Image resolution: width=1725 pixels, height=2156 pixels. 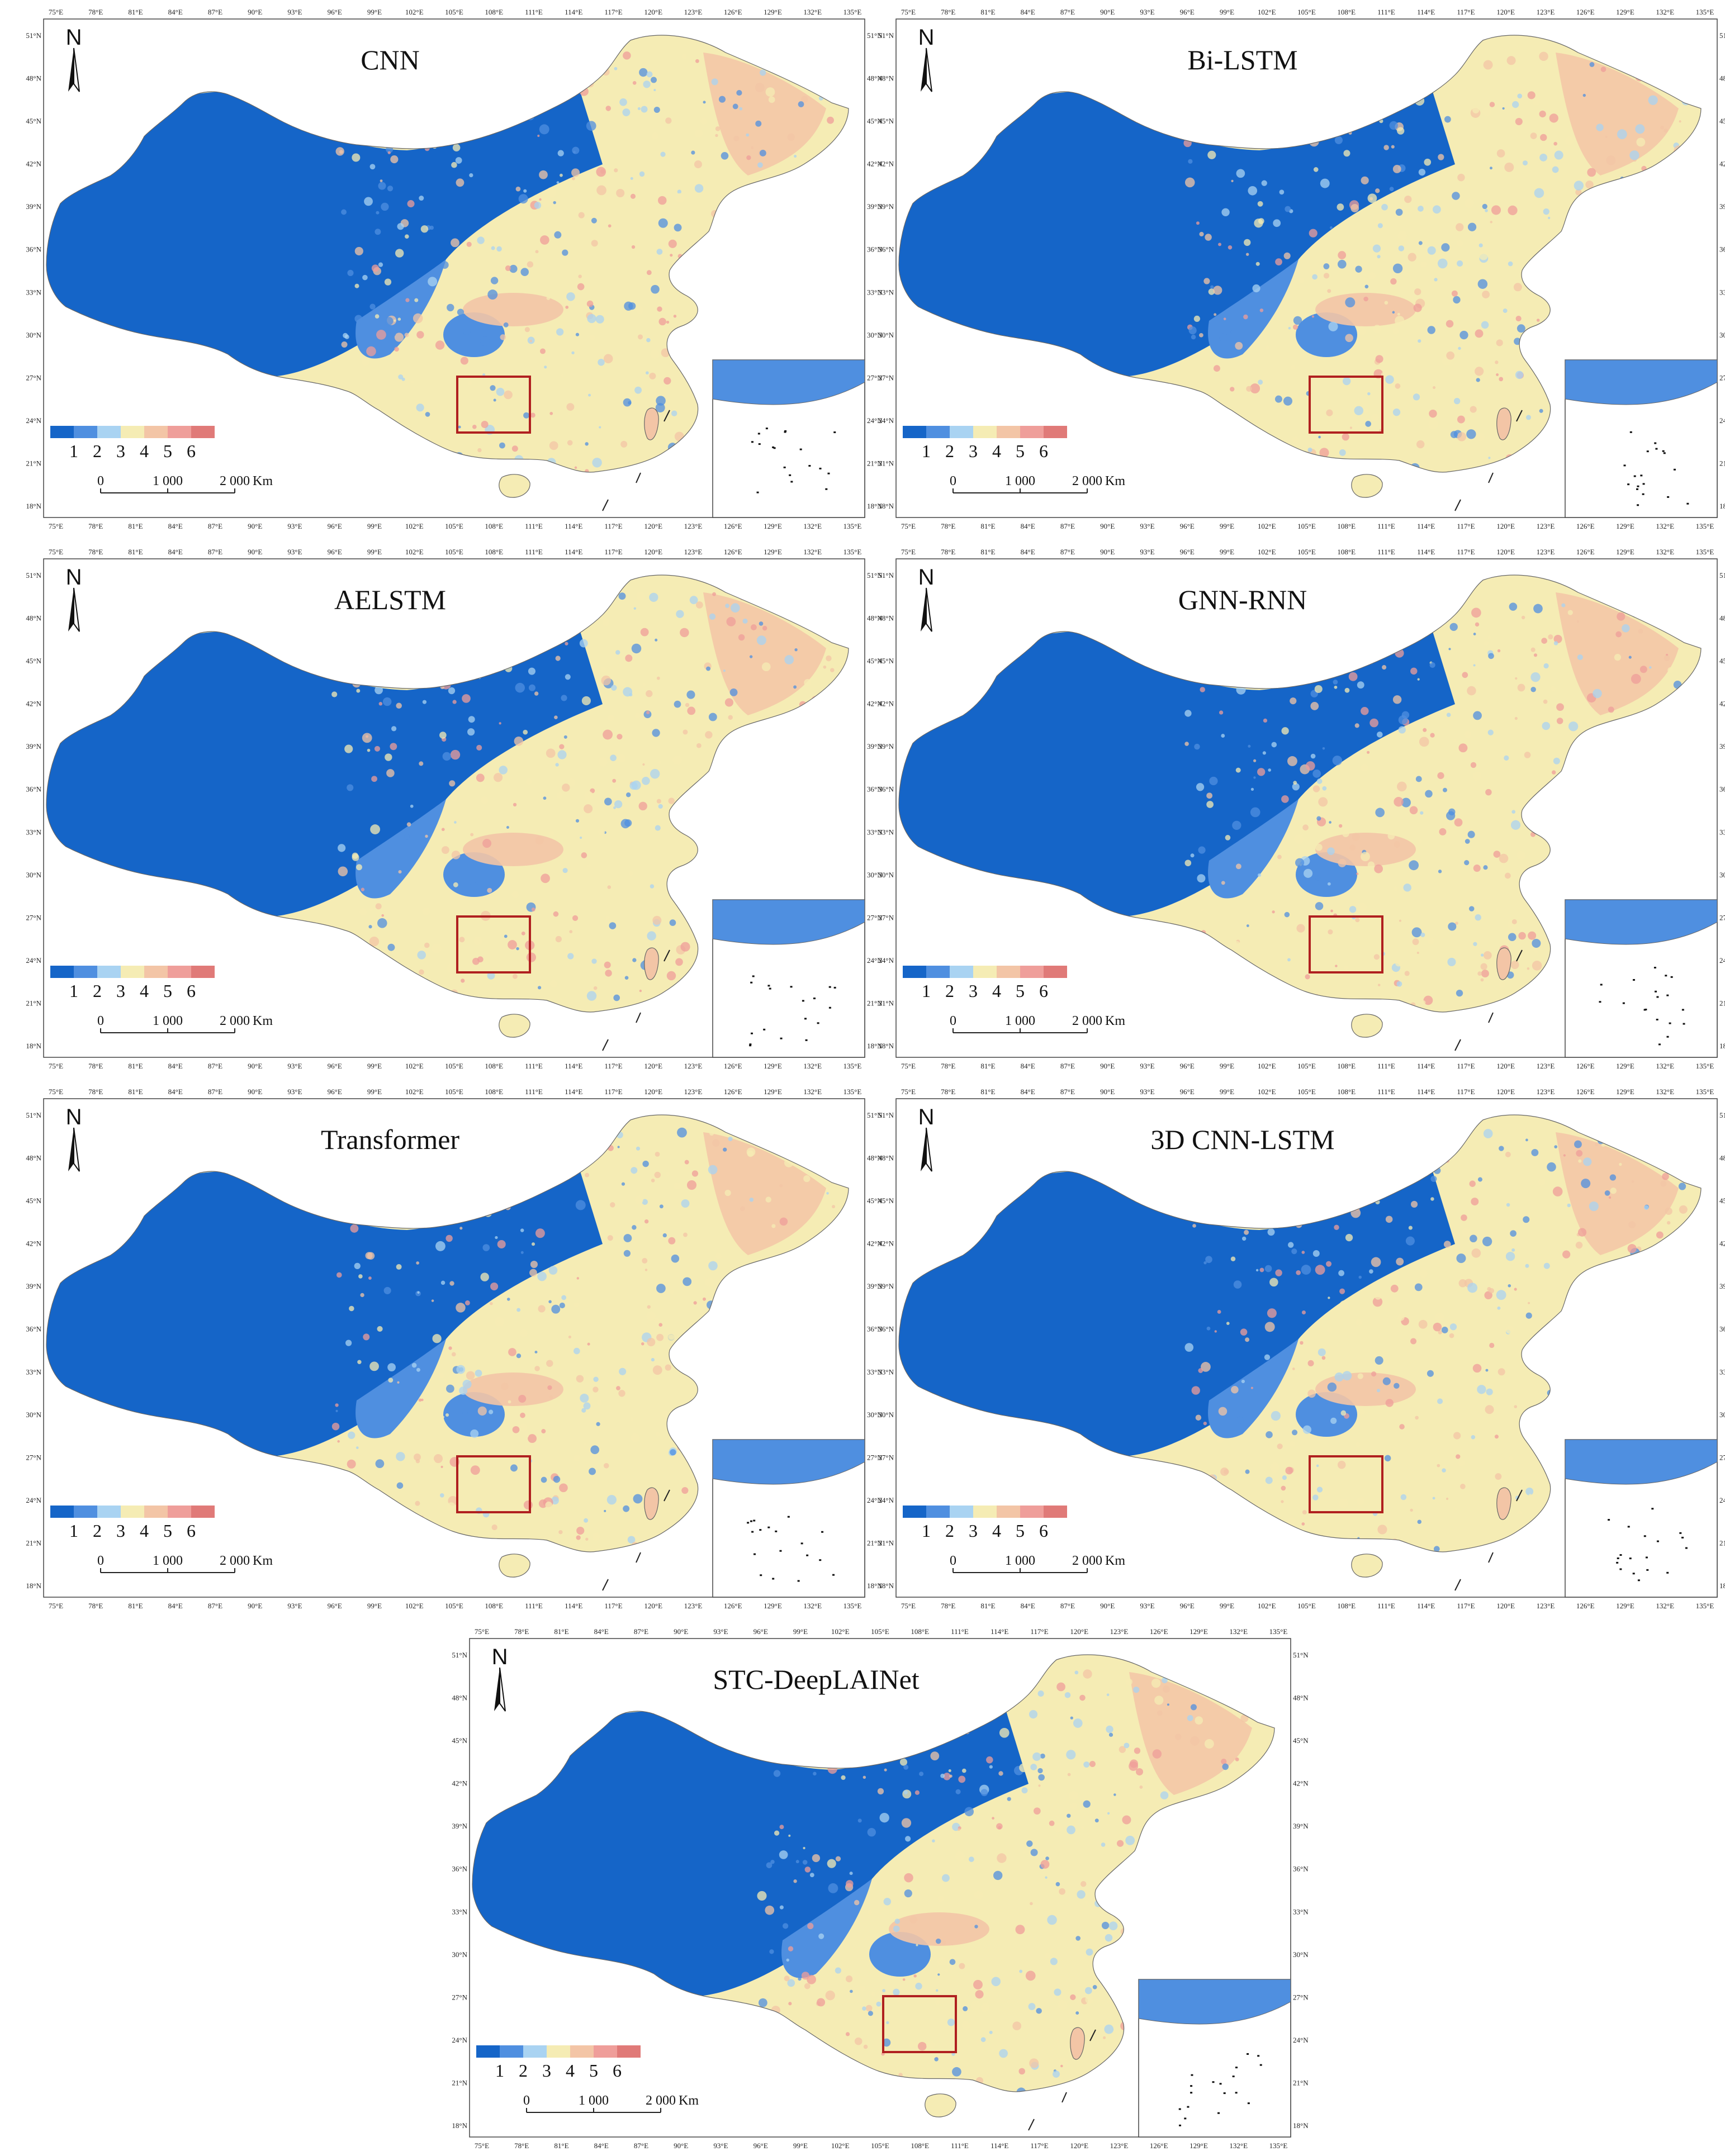 I want to click on lat-tick-label-left: 21°N, so click(x=459, y=2082).